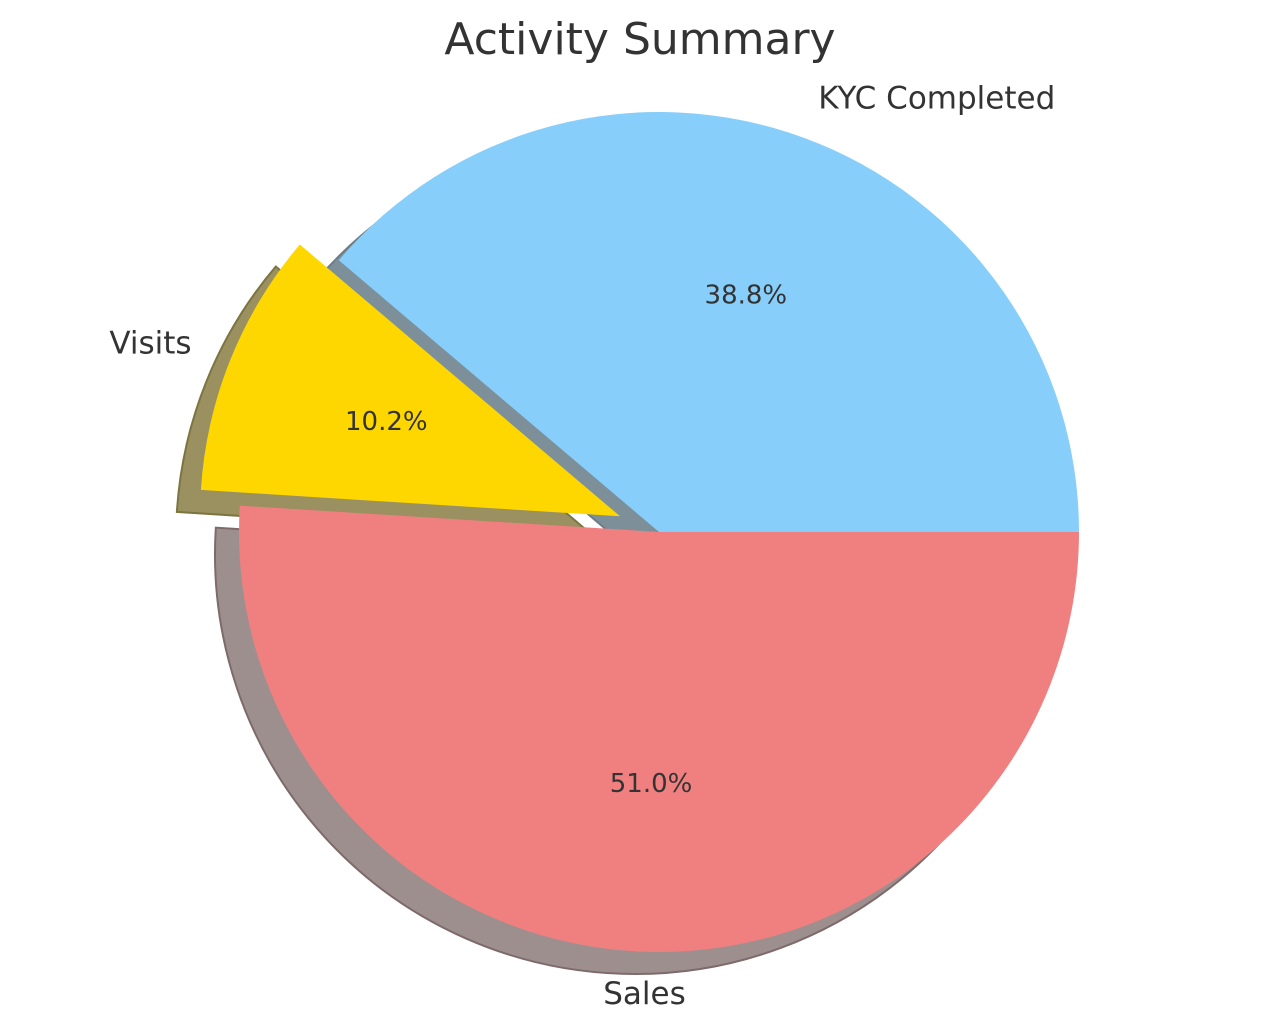 The height and width of the screenshot is (1031, 1280). Describe the element at coordinates (410, 380) in the screenshot. I see `pie-slice-visits` at that location.